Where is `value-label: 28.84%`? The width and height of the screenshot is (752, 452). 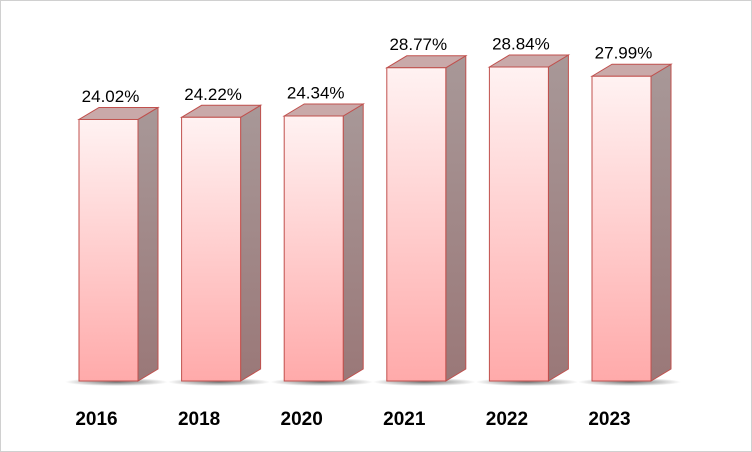 value-label: 28.84% is located at coordinates (521, 43).